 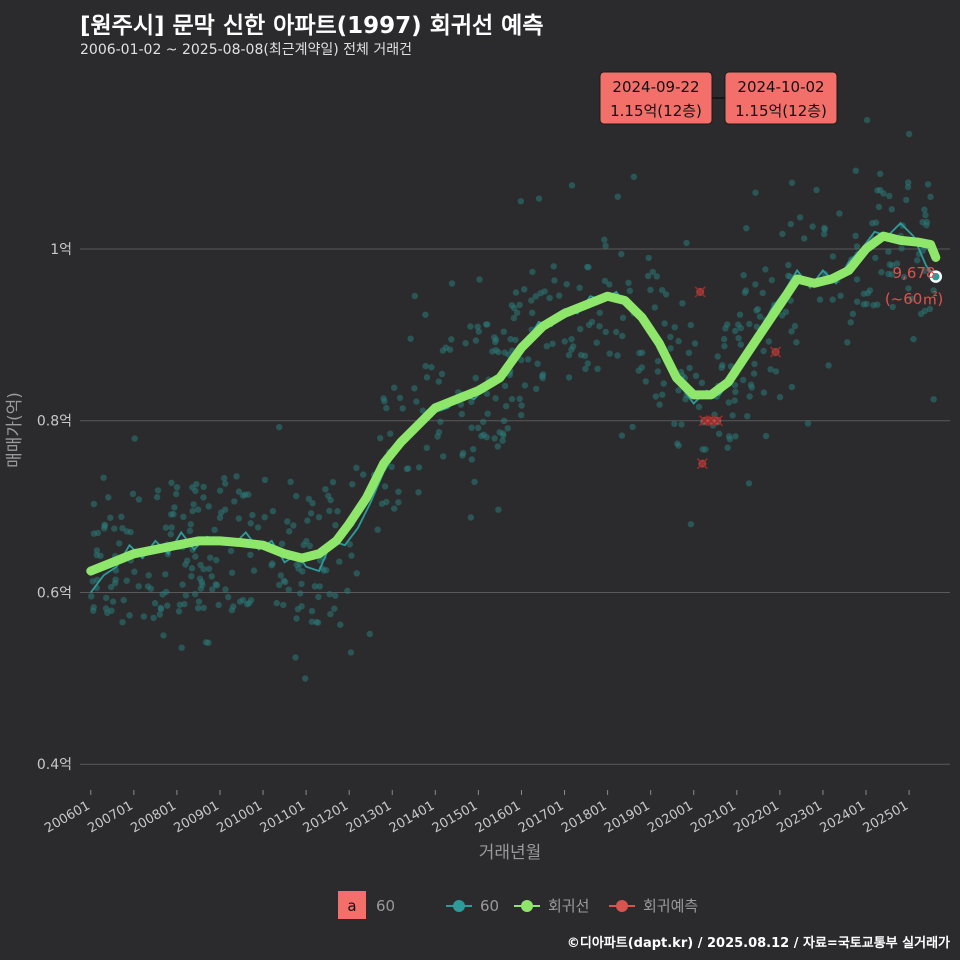 I want to click on legend-key-letter: a, so click(x=351, y=906).